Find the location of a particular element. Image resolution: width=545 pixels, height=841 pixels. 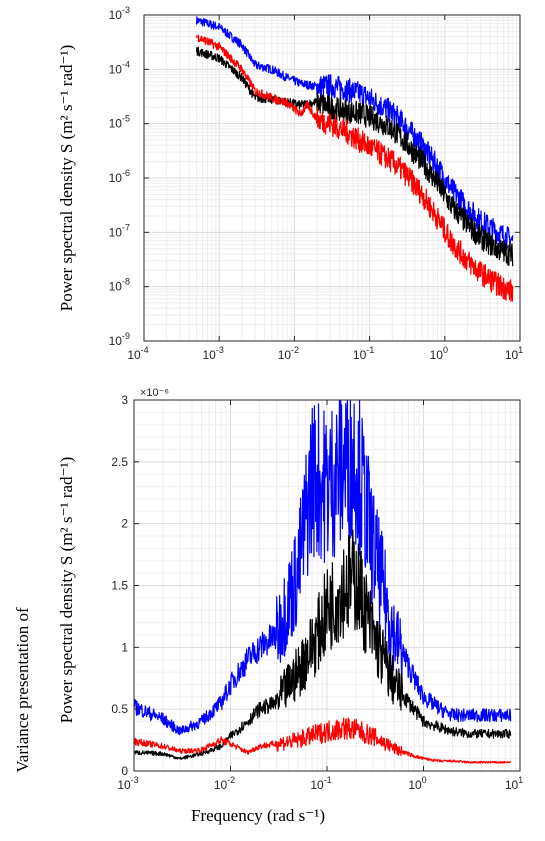

bottom-plot-y-tick-label: 2.5 is located at coordinates (119, 462).